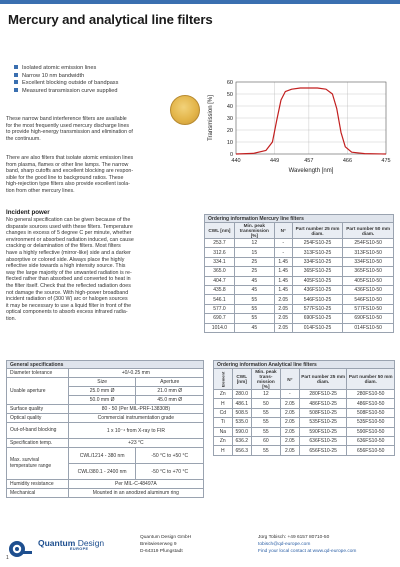  Describe the element at coordinates (304, 431) in the screenshot. I see `table-row: Na 590.0 55 2.05 590FS10-25 590FS10-50` at that location.